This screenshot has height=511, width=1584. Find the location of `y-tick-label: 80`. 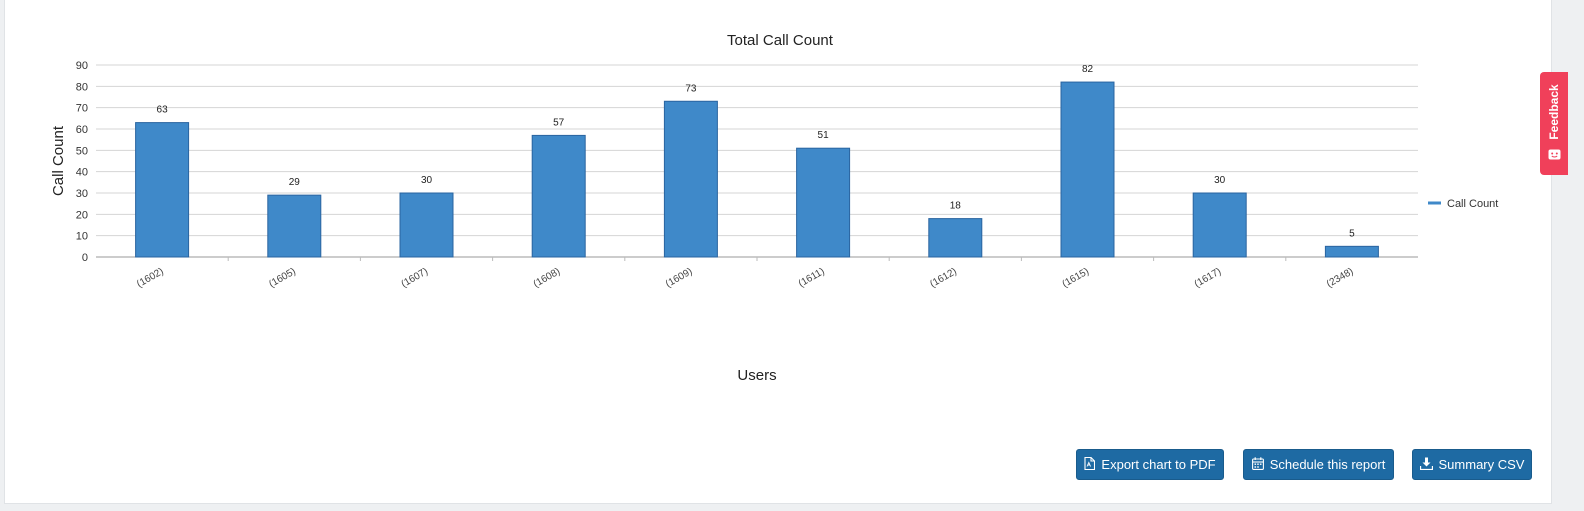

y-tick-label: 80 is located at coordinates (82, 87).